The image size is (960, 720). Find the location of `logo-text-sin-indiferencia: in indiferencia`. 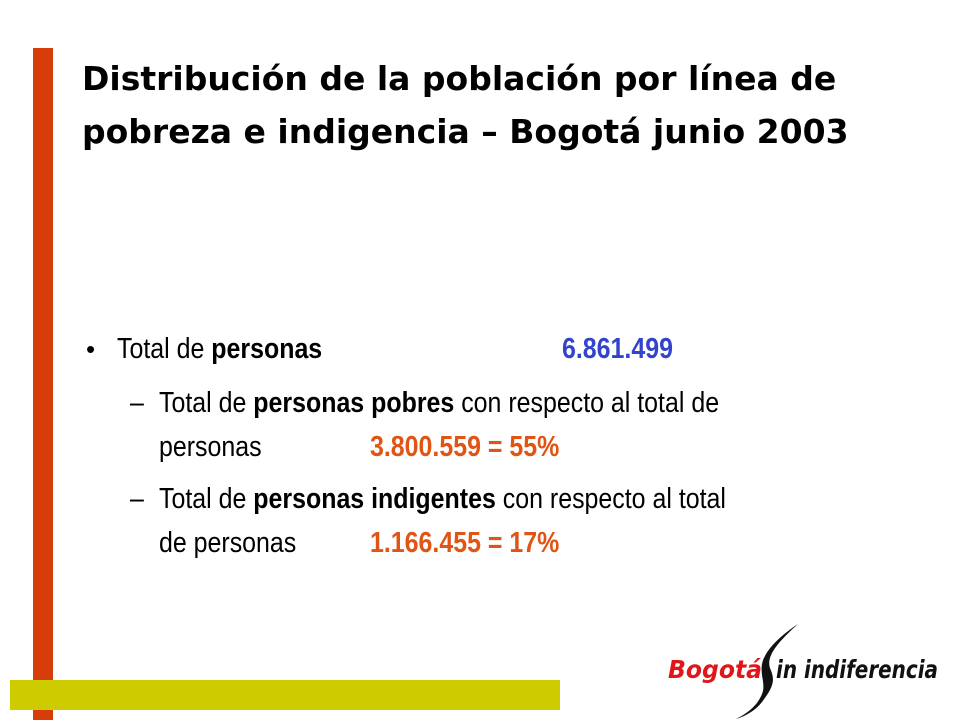

logo-text-sin-indiferencia: in indiferencia is located at coordinates (857, 669).